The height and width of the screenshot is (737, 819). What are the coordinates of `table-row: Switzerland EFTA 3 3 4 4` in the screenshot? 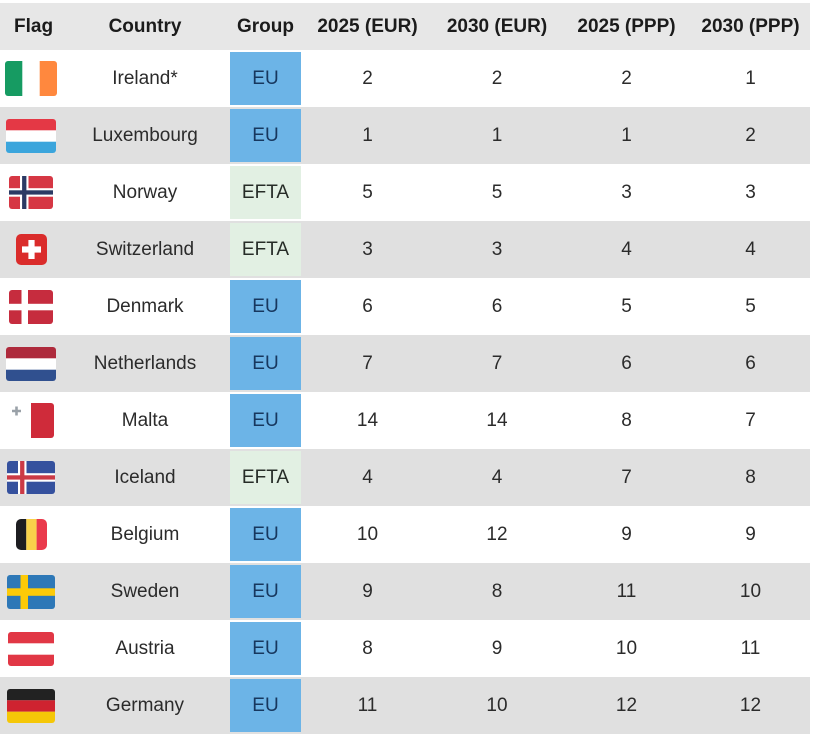 It's located at (405, 249).